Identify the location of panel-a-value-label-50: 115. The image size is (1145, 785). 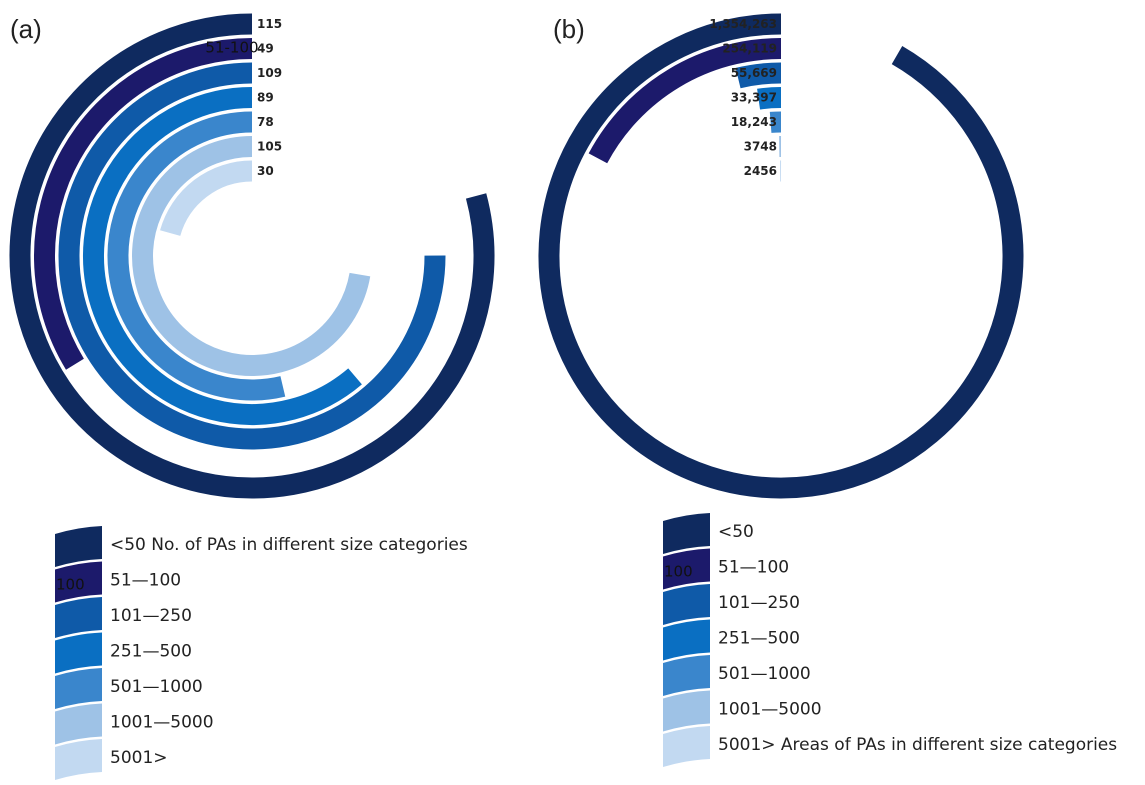
(269, 24).